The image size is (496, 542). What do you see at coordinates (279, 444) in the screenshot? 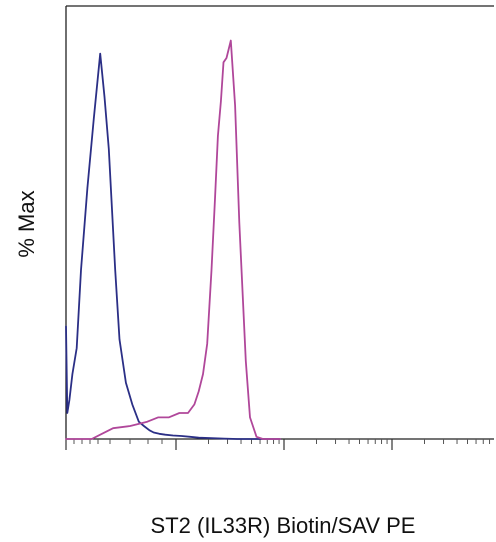
I see `x-axis` at bounding box center [279, 444].